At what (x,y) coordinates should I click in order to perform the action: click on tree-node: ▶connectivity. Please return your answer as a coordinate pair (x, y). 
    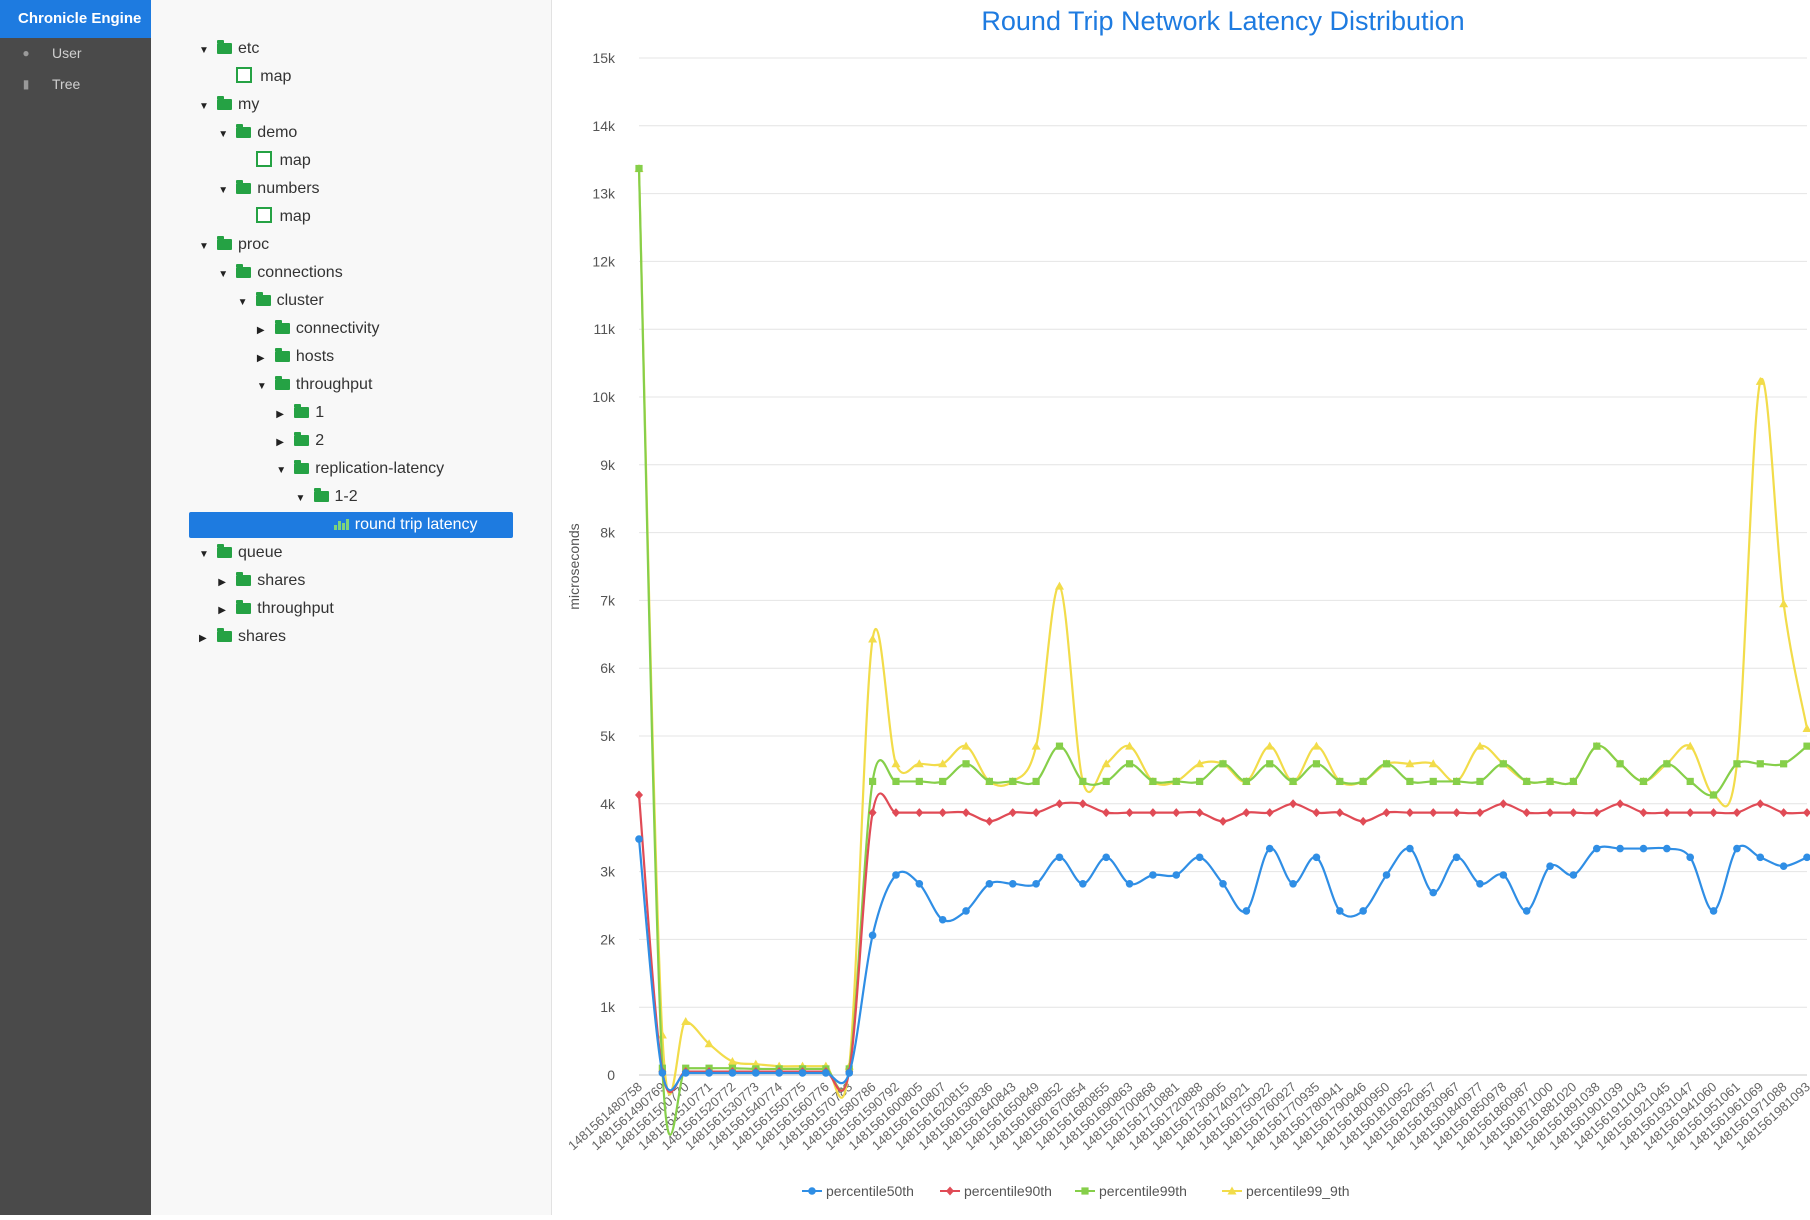
    Looking at the image, I should click on (318, 329).